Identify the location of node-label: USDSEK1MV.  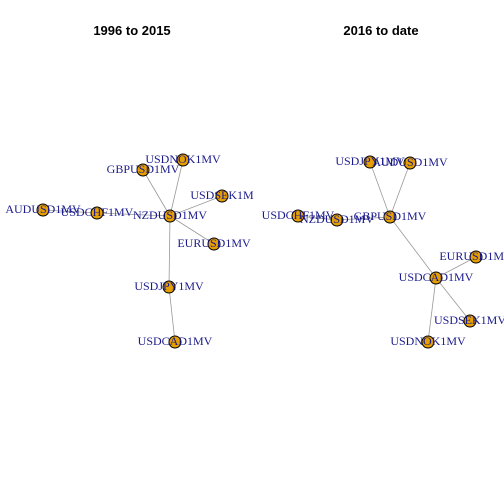
(469, 320).